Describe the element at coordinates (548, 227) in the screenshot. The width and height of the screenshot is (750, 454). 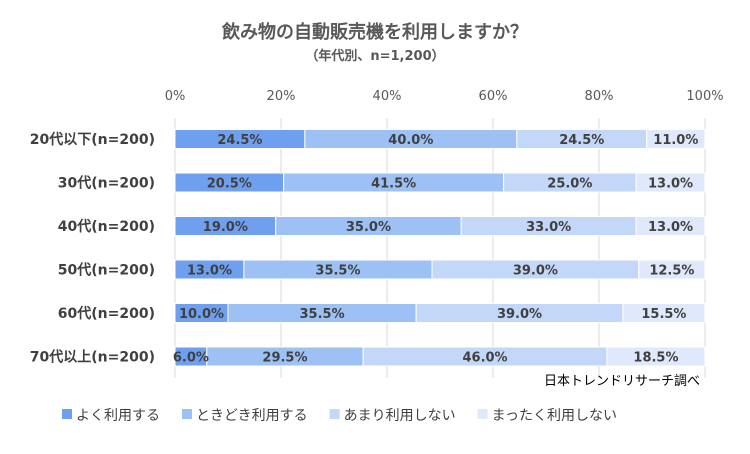
I see `data-label: 33.0%` at that location.